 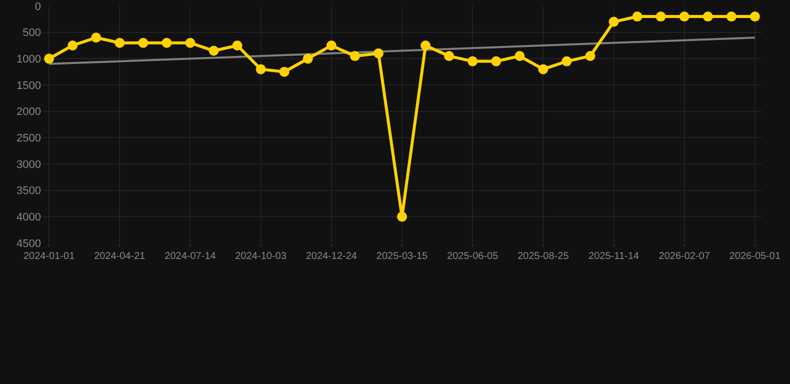 What do you see at coordinates (49, 256) in the screenshot?
I see `x-tick-label: 2024-01-01` at bounding box center [49, 256].